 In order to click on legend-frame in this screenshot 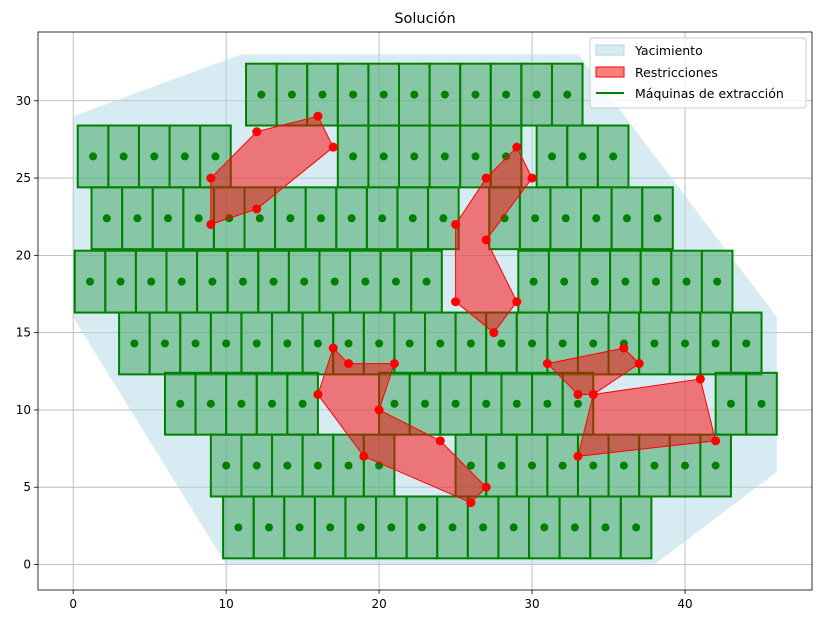, I will do `click(698, 73)`.